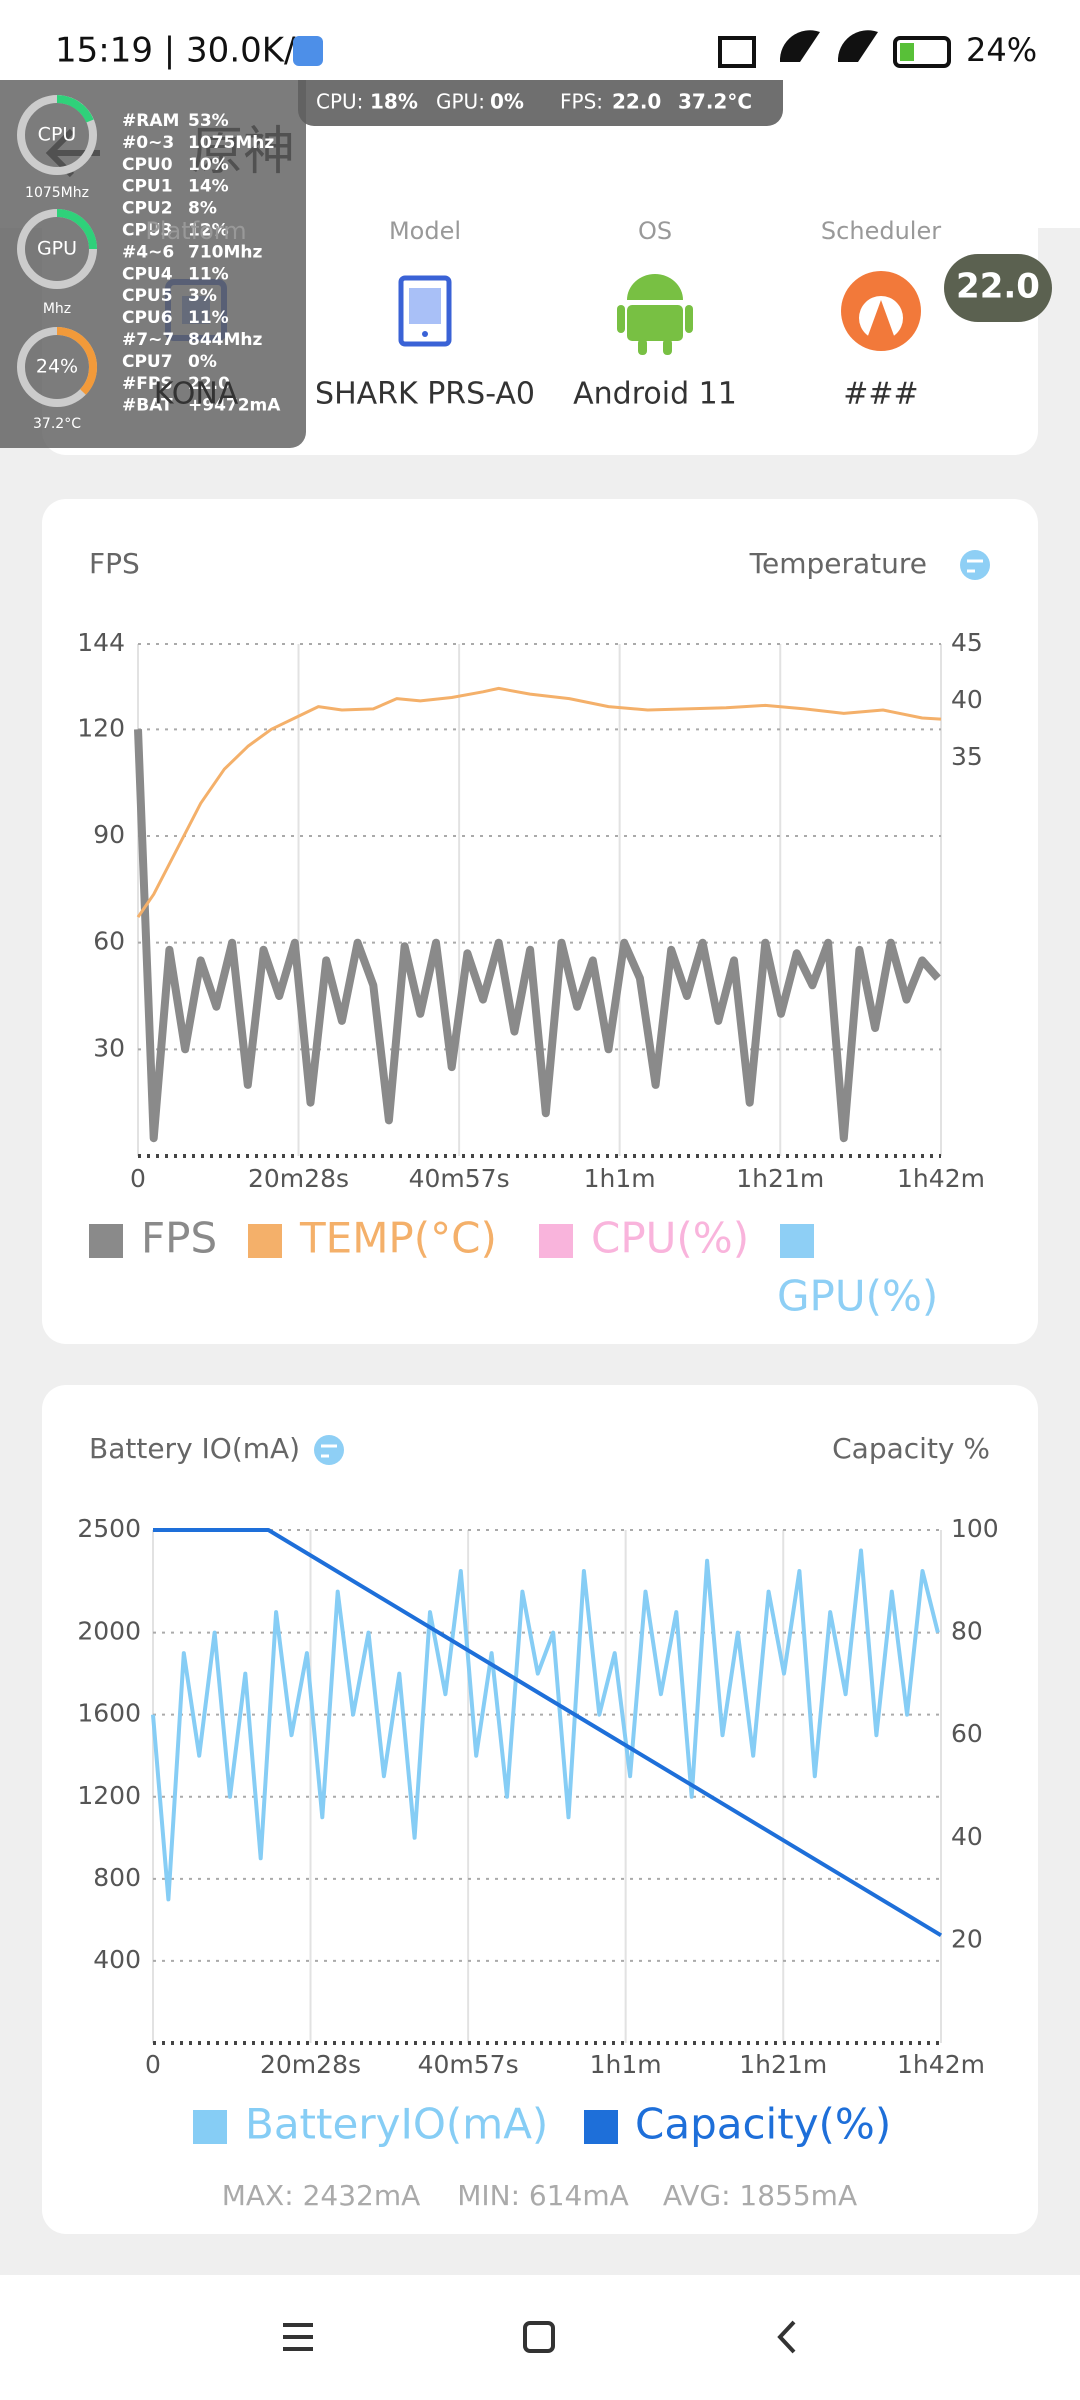 Image resolution: width=1080 pixels, height=2400 pixels. I want to click on y-tick-label: 1600, so click(109, 1713).